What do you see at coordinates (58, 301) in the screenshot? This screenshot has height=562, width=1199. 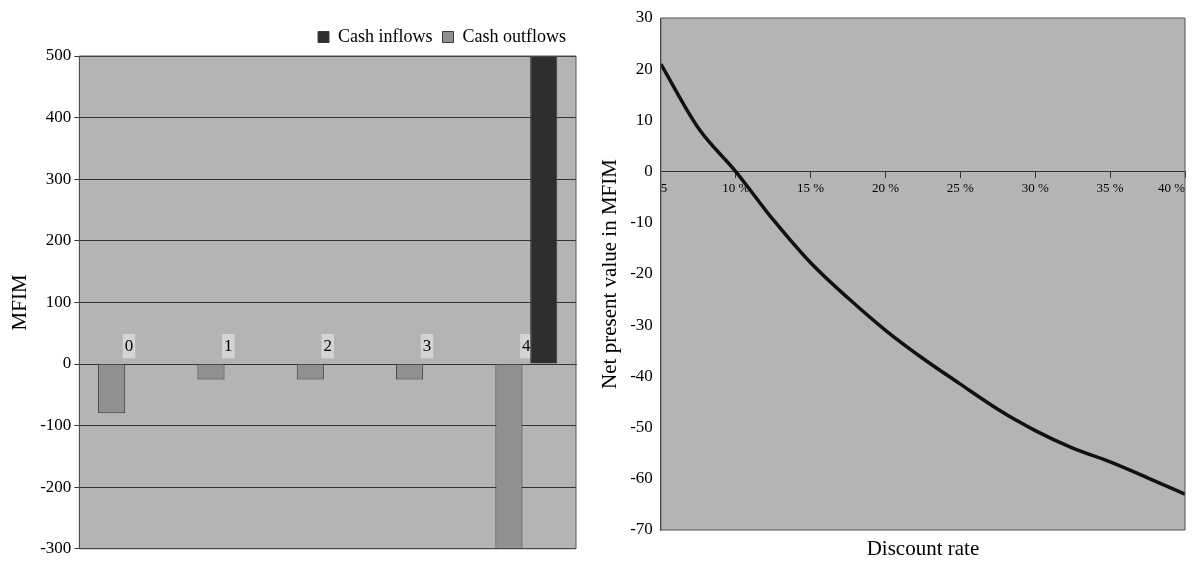 I see `y-tick-label: 100` at bounding box center [58, 301].